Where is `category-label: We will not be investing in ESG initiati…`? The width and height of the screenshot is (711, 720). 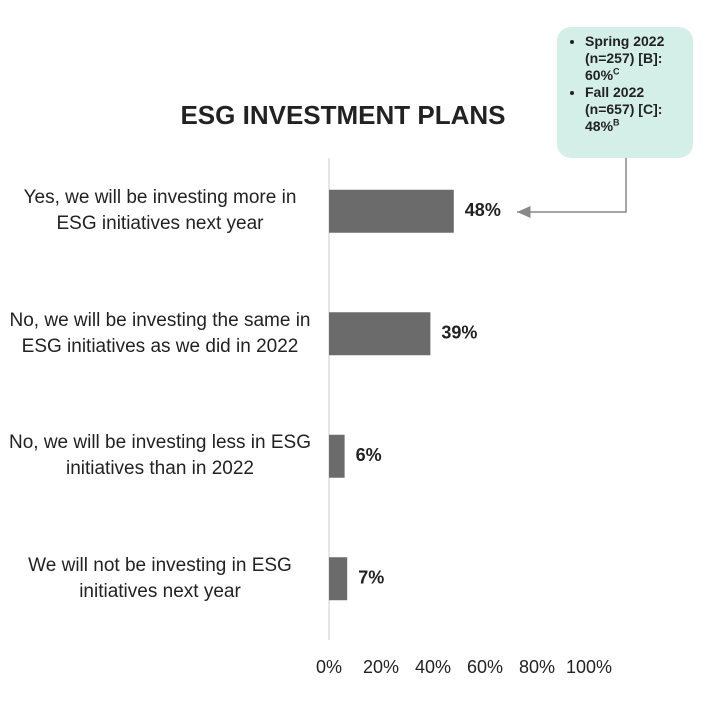
category-label: We will not be investing in ESG initiati… is located at coordinates (160, 578).